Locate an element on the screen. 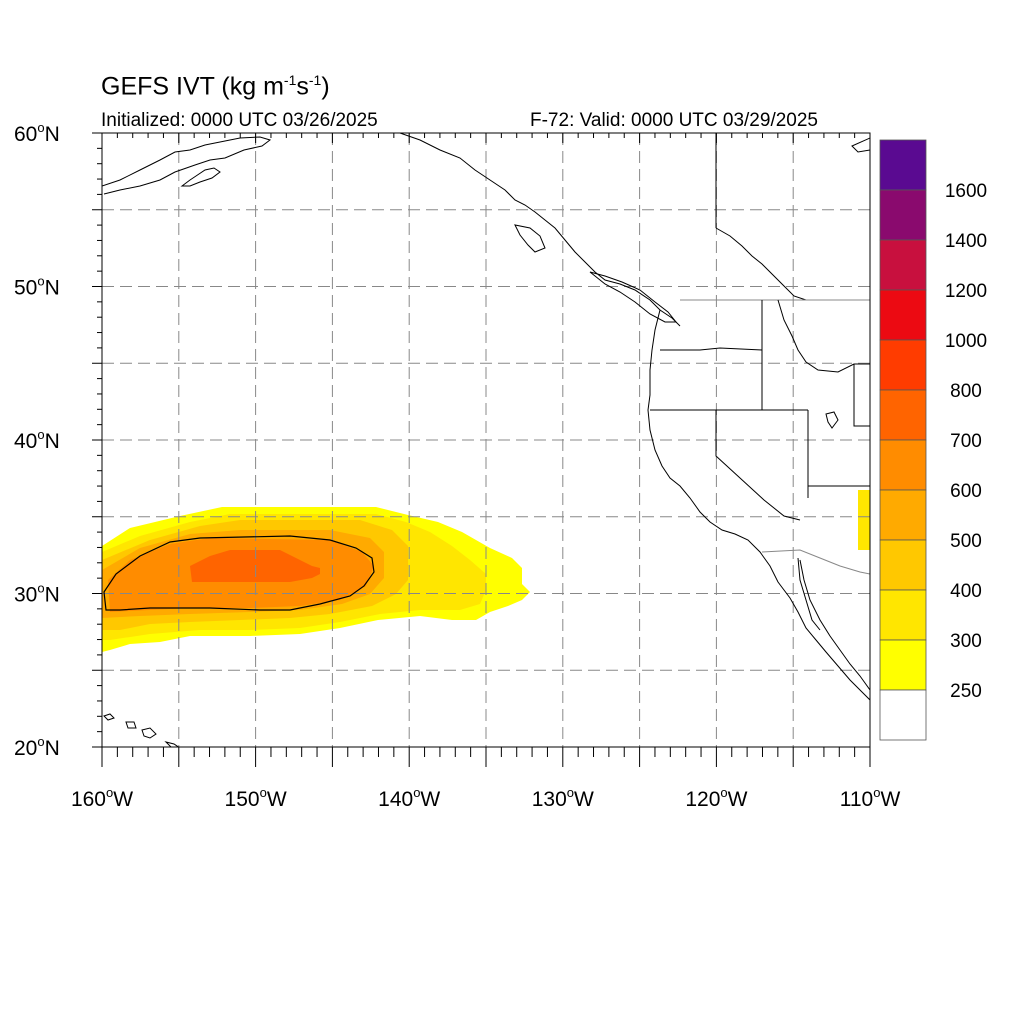 The width and height of the screenshot is (1024, 1024). colorbar-label: 1600 is located at coordinates (966, 191).